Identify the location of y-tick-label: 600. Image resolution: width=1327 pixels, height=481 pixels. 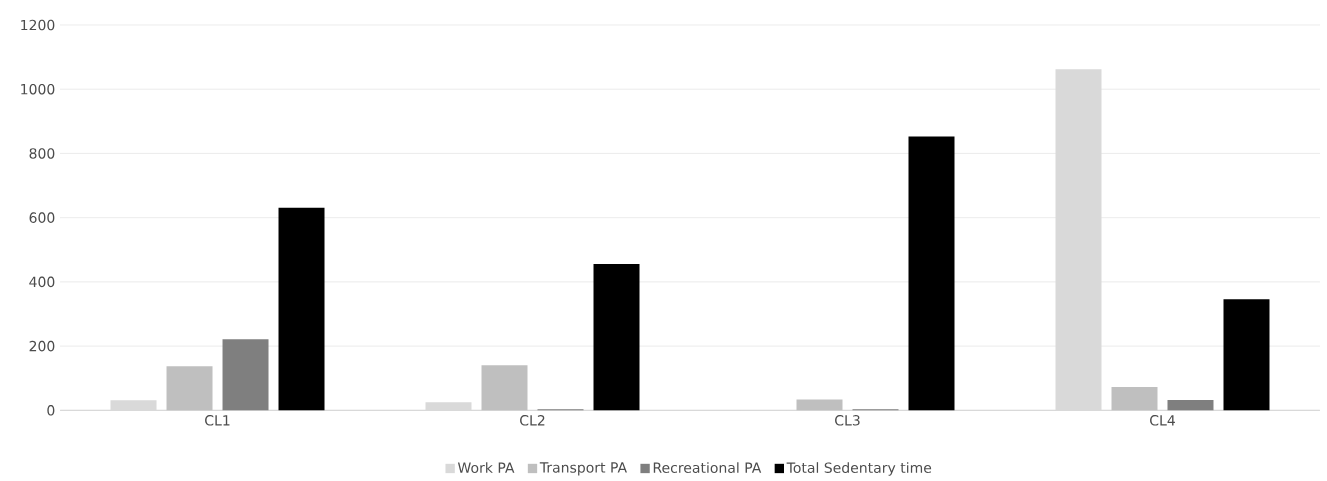
(42, 217).